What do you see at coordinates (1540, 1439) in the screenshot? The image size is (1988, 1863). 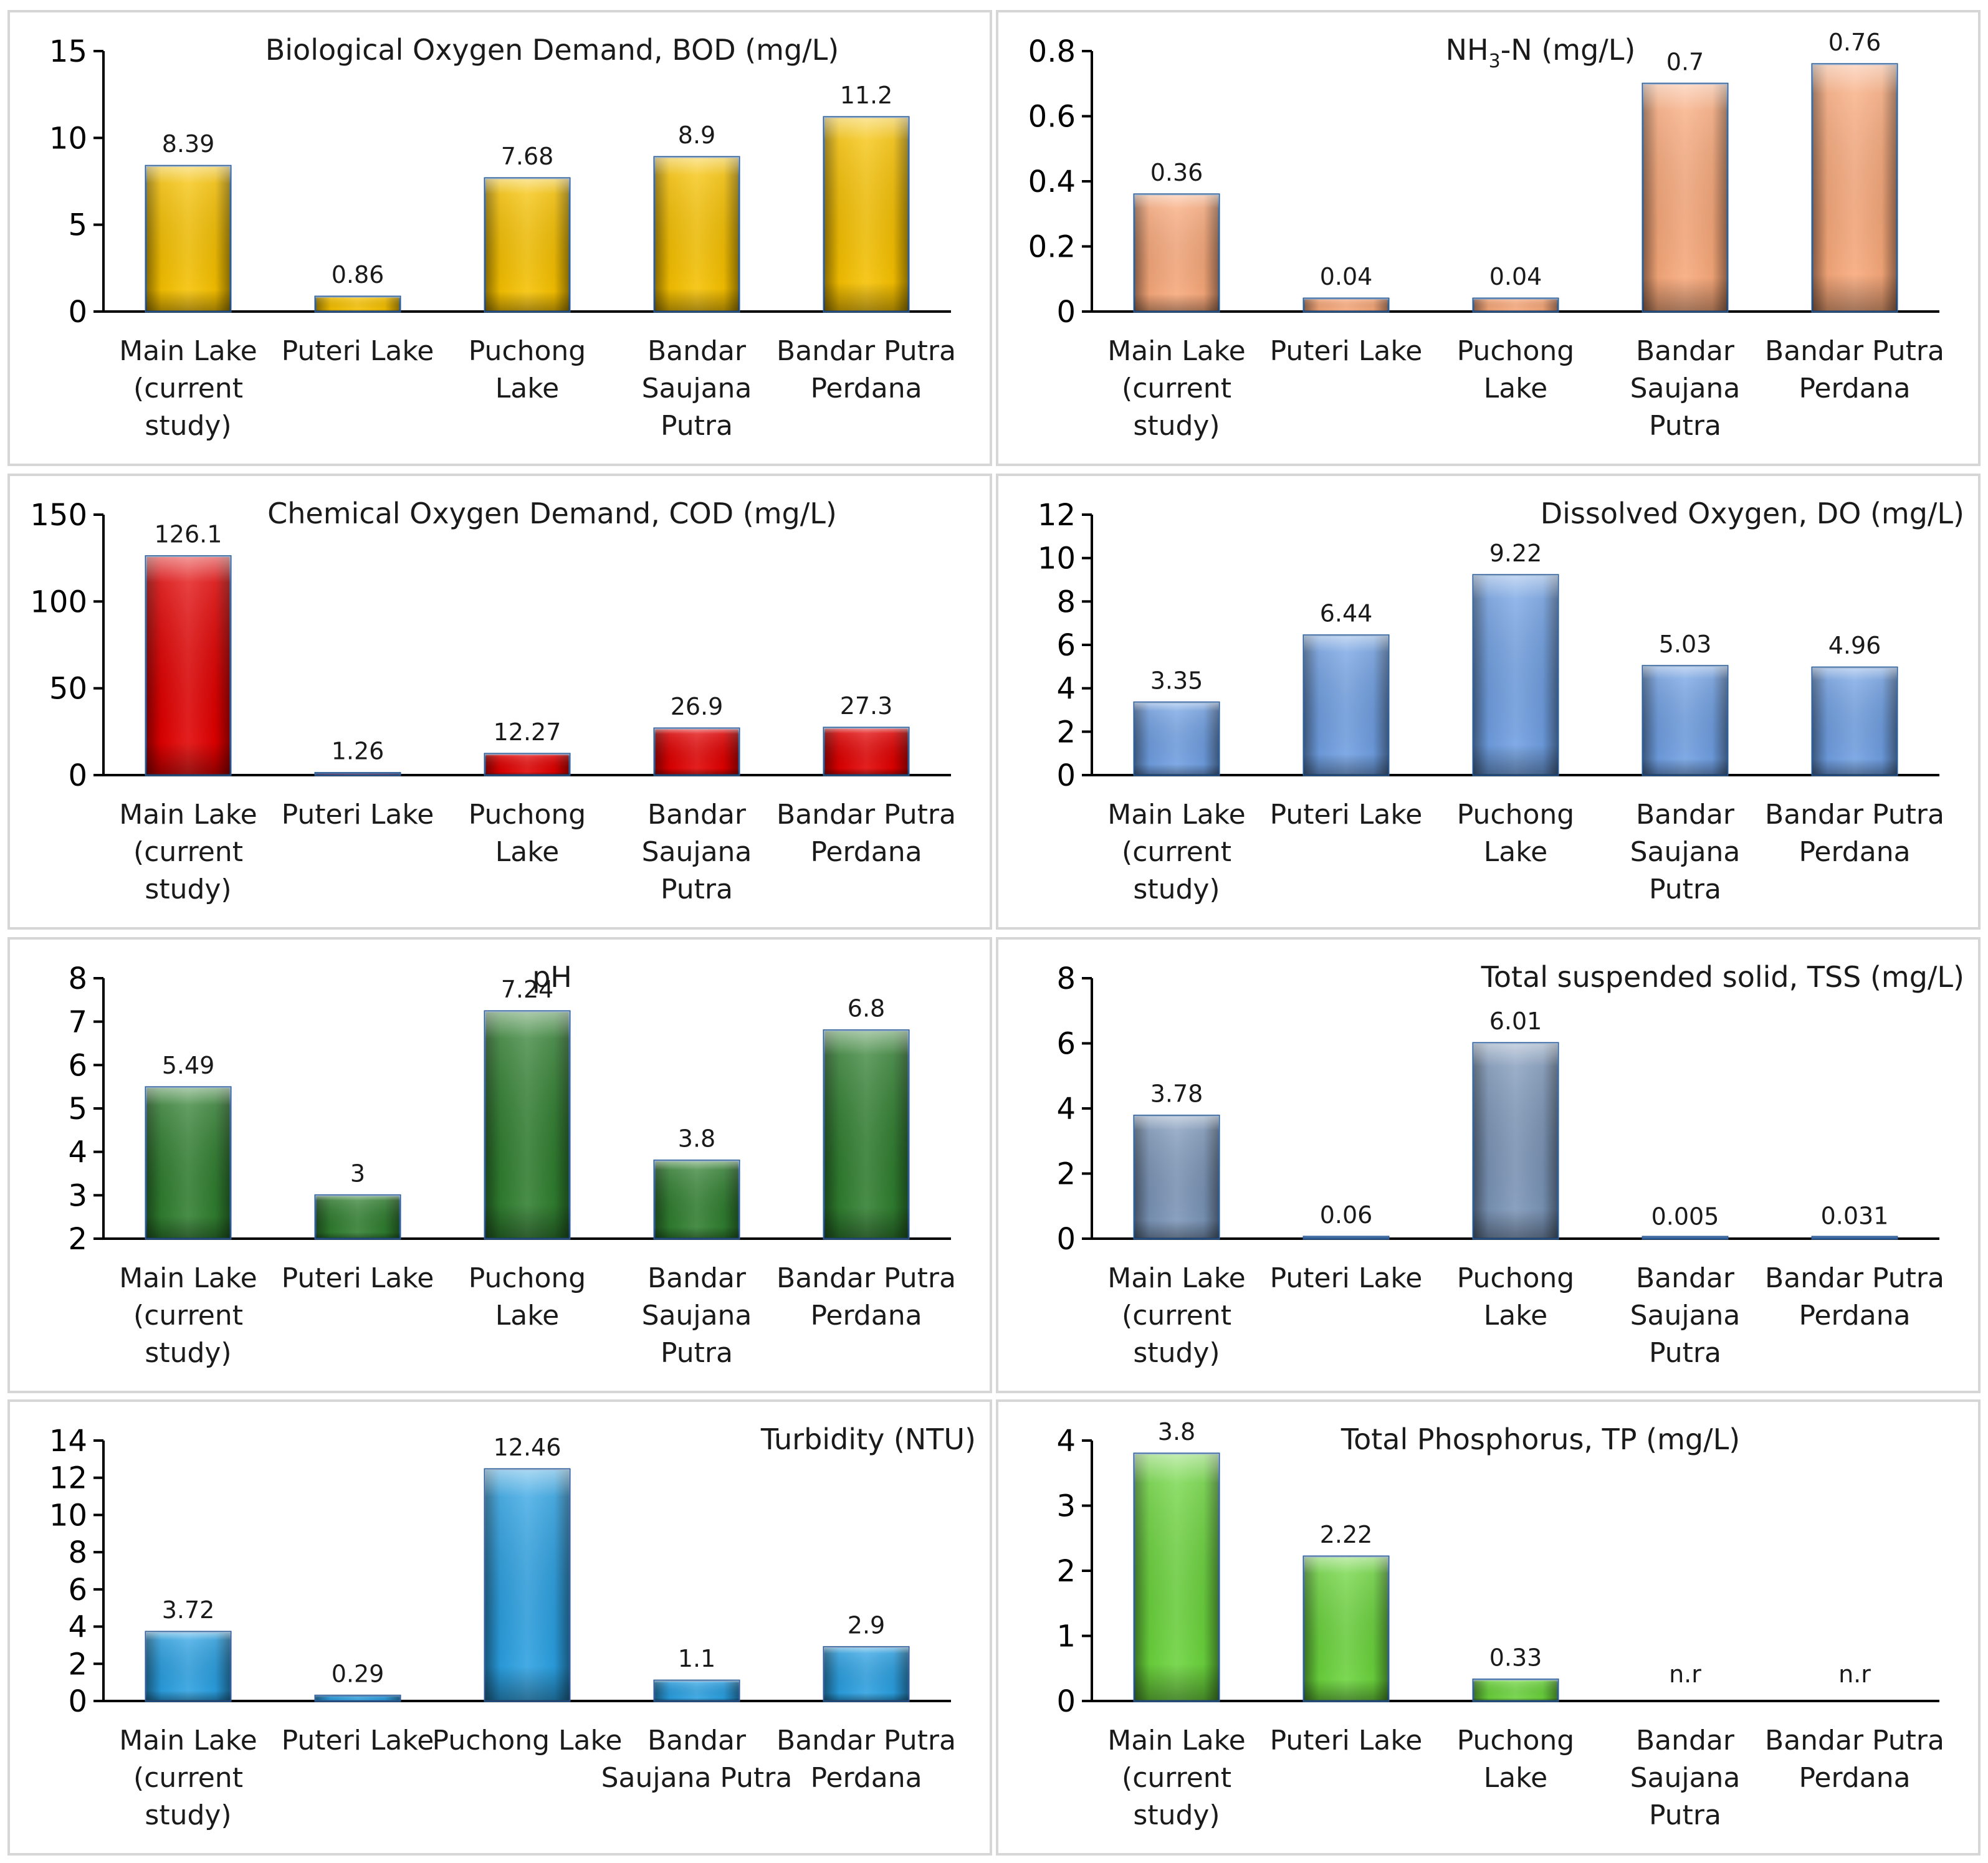 I see `chart-title: Total Phosphorus, TP (mg/L)` at bounding box center [1540, 1439].